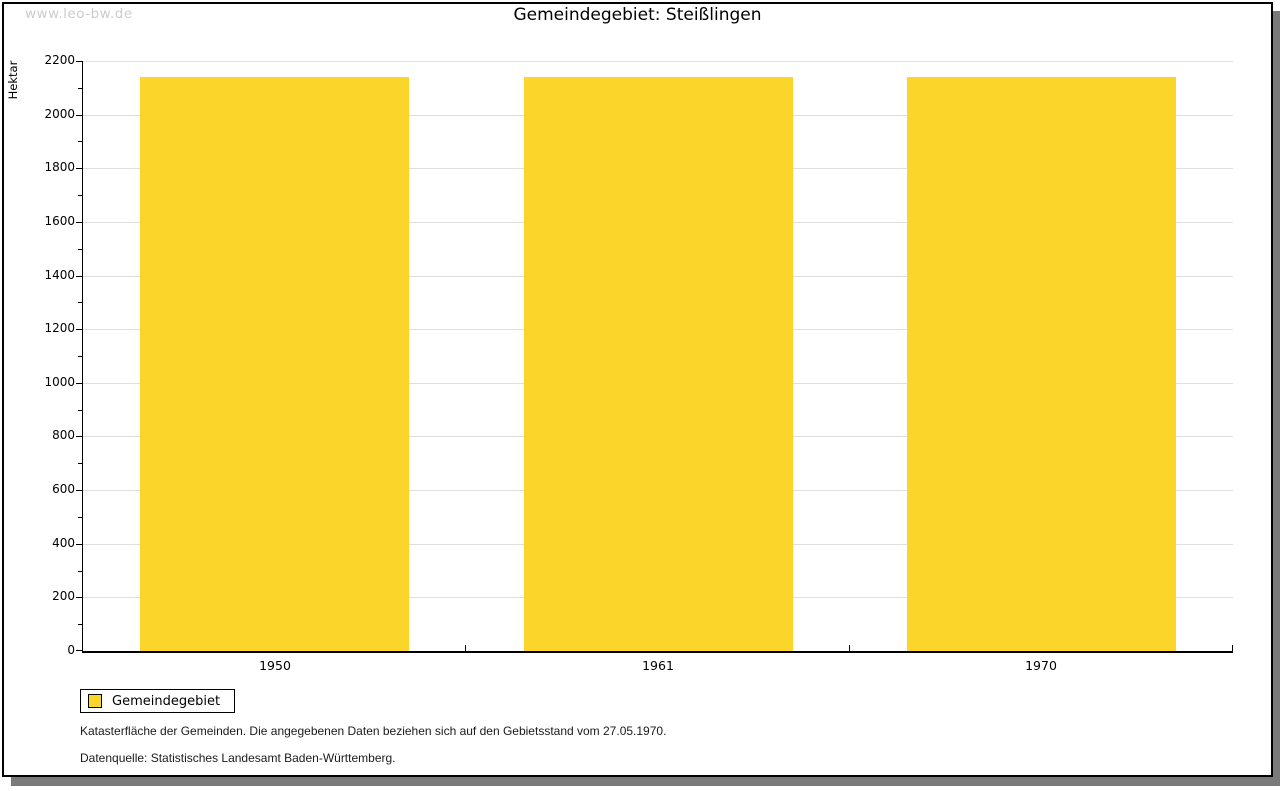  What do you see at coordinates (63, 596) in the screenshot?
I see `y-axis-tick-label: 200` at bounding box center [63, 596].